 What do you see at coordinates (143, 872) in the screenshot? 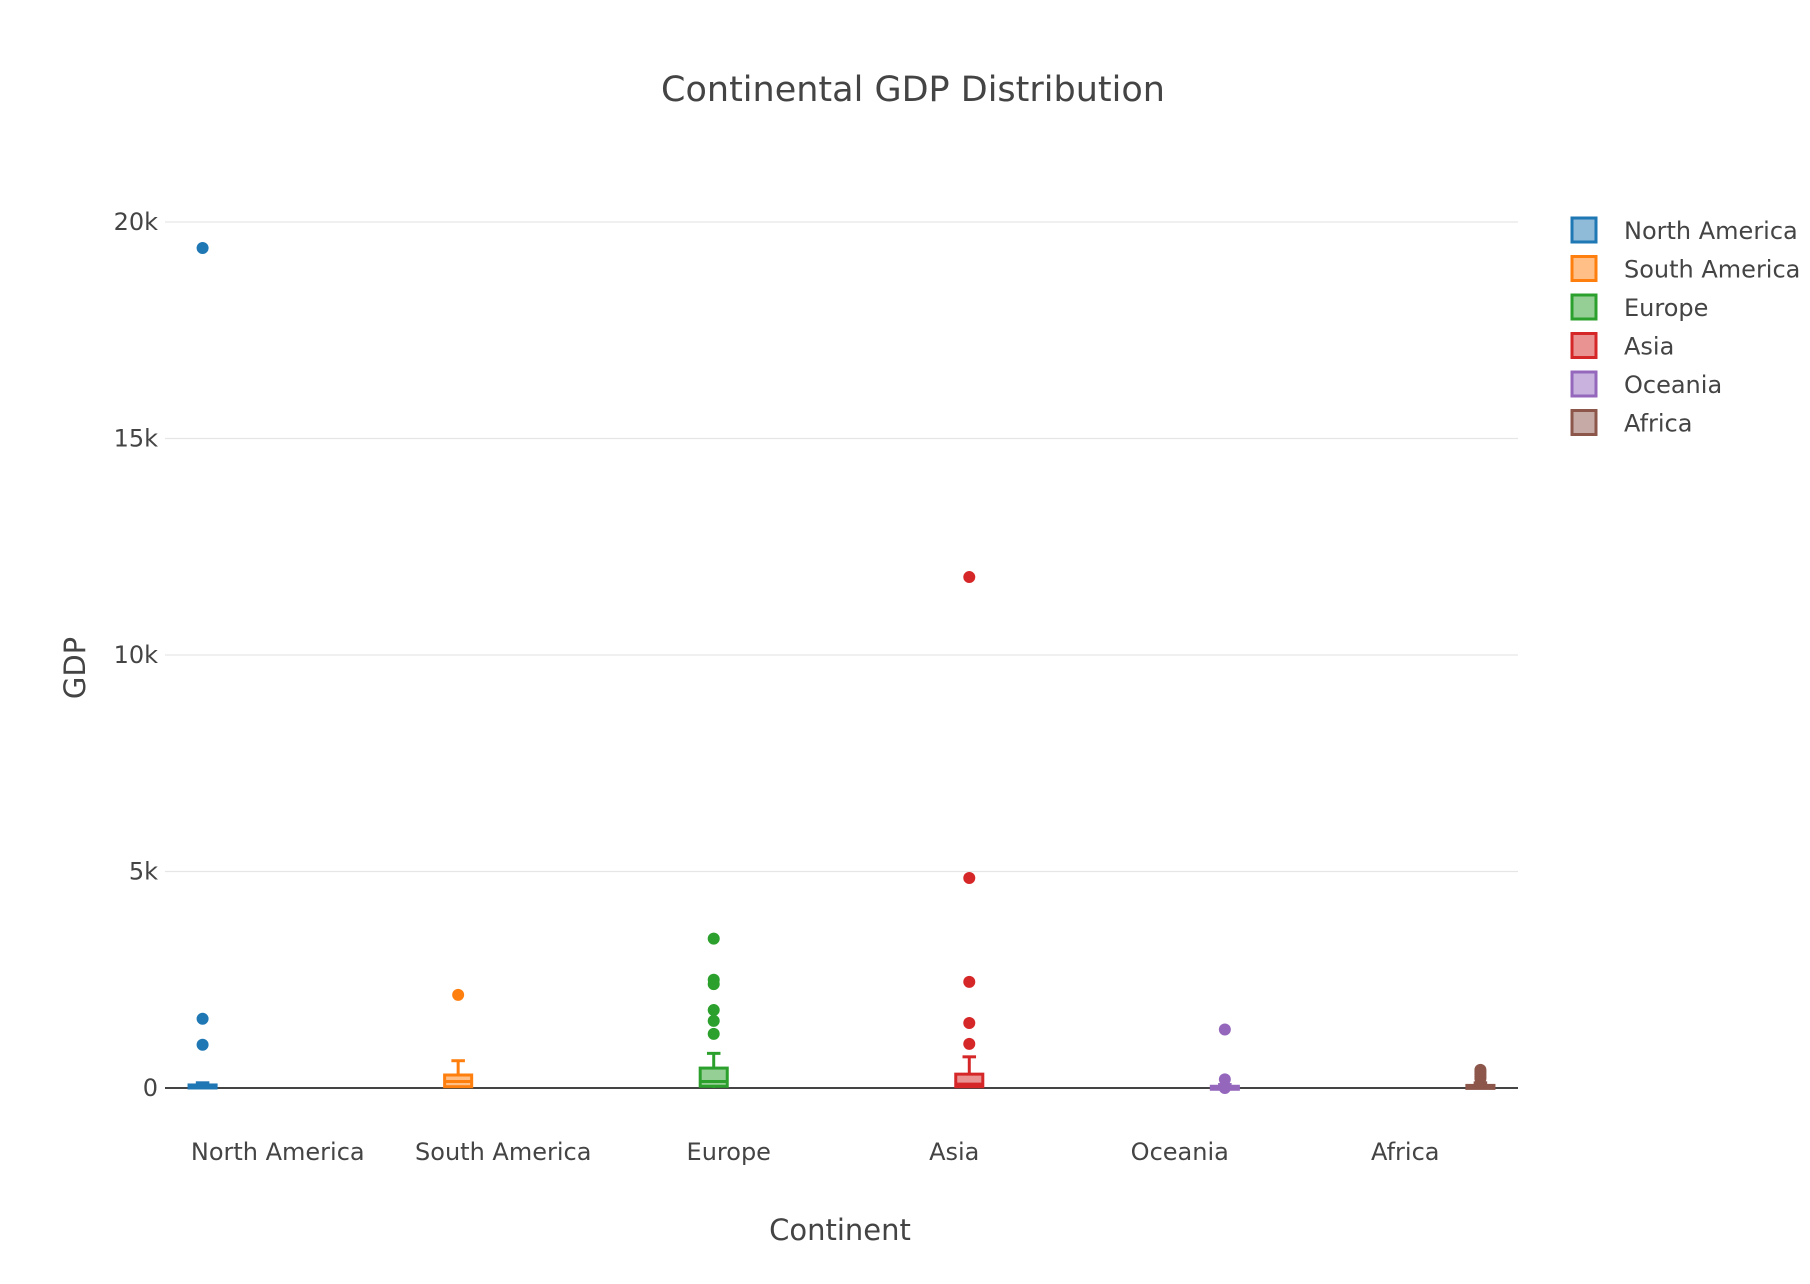
I see `y-tick-label: 5k` at bounding box center [143, 872].